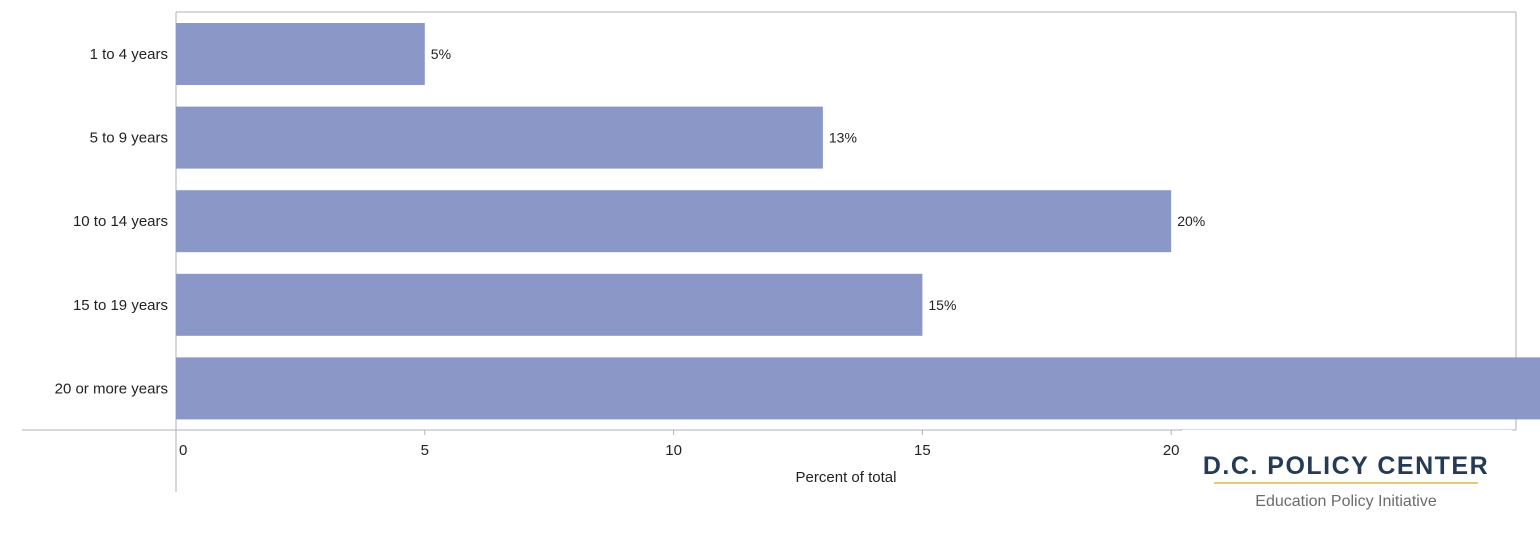 The image size is (1540, 559). What do you see at coordinates (183, 450) in the screenshot?
I see `x-tick-label: 0` at bounding box center [183, 450].